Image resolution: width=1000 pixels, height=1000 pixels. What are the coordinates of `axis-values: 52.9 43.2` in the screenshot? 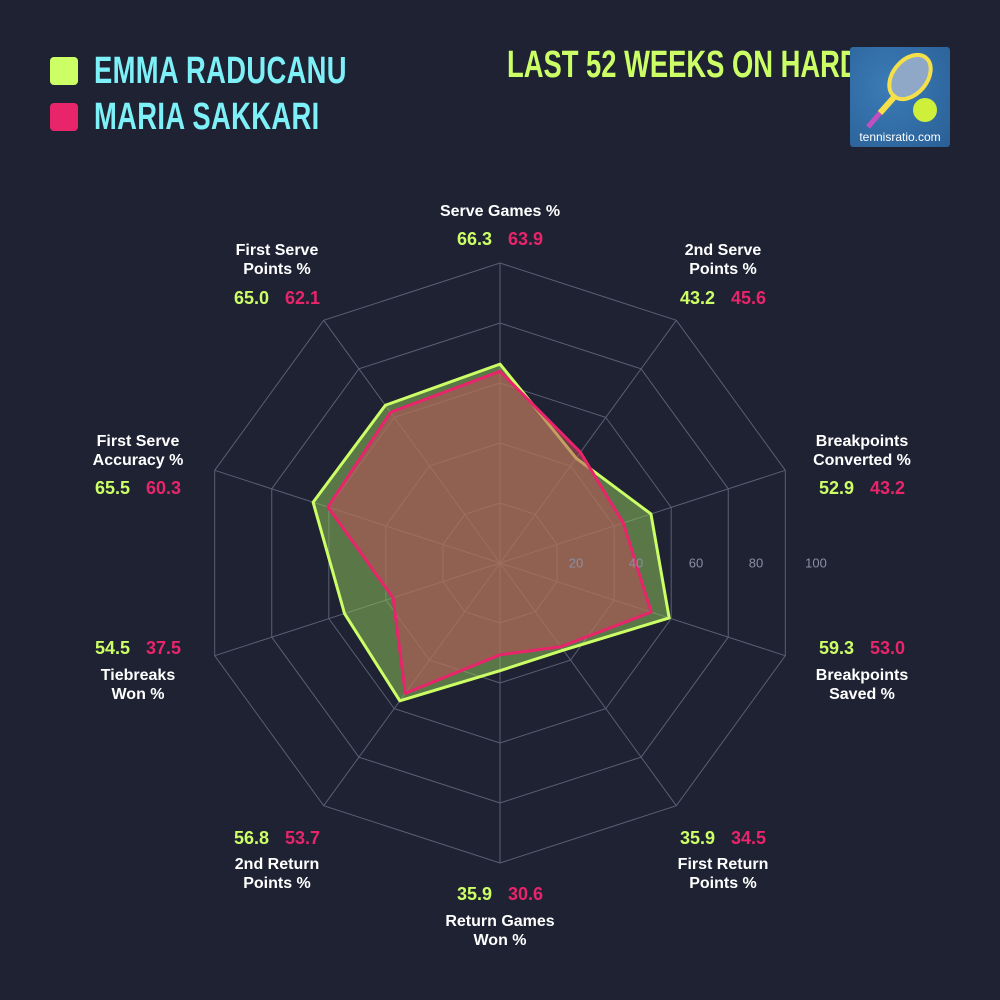 It's located at (862, 488).